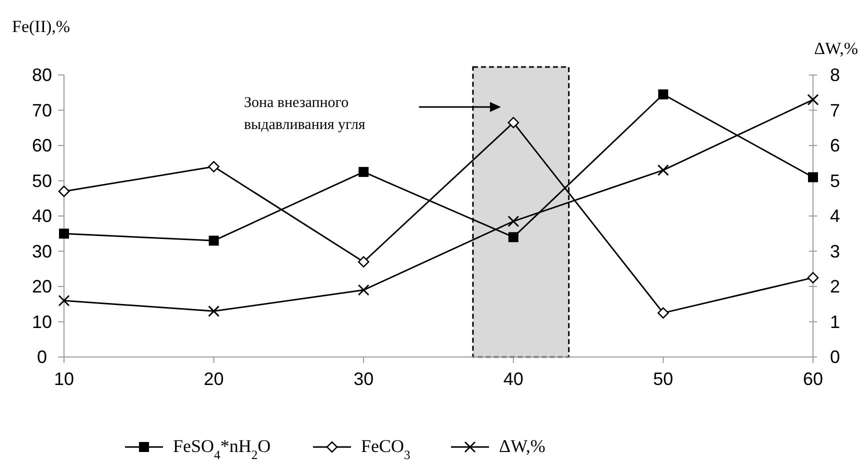 The image size is (866, 467). Describe the element at coordinates (42, 357) in the screenshot. I see `y-tick-label: 0` at that location.